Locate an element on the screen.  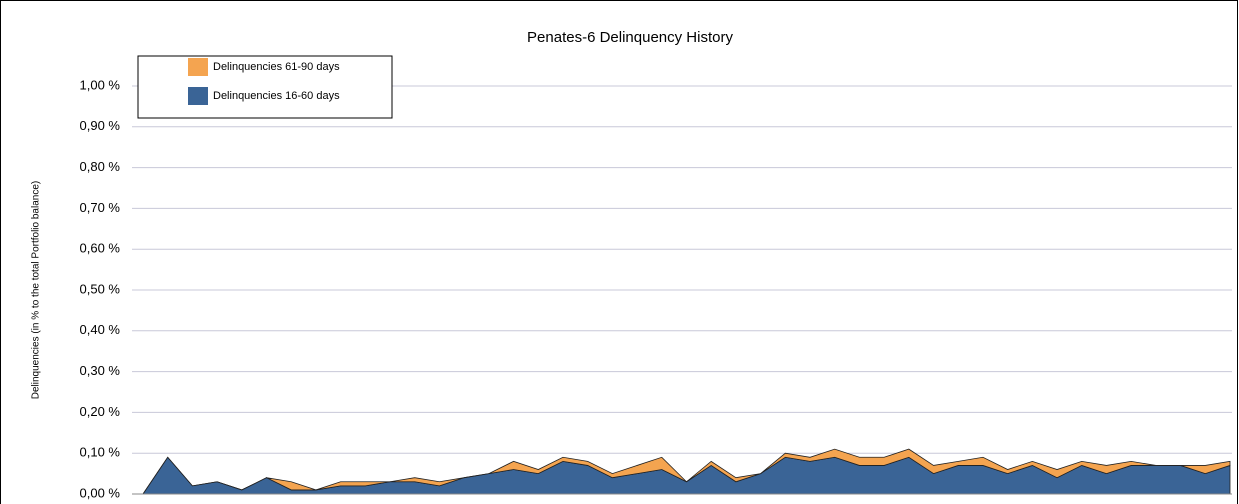
chart-title: Penates-6 Delinquency History is located at coordinates (630, 37).